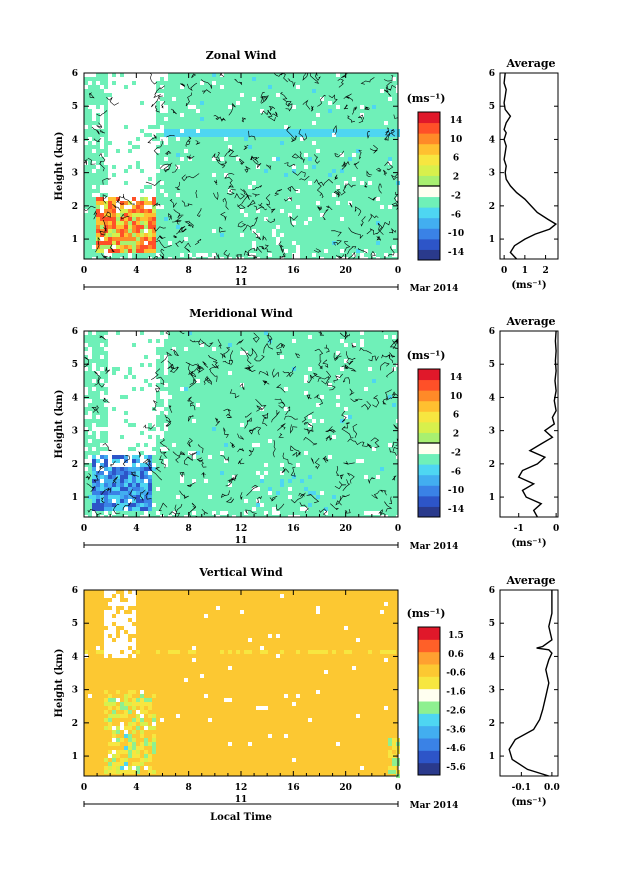  What do you see at coordinates (504, 271) in the screenshot?
I see `avg-x-tick-label: 0` at bounding box center [504, 271].